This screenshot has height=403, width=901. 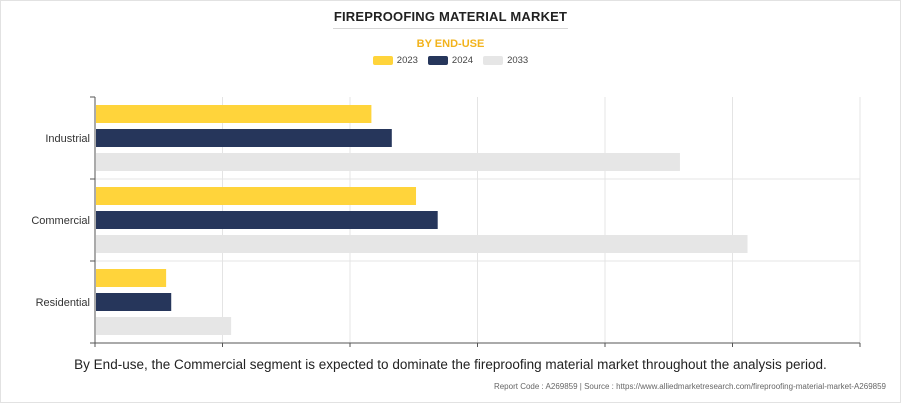 I want to click on legend-swatch-2024, so click(x=437, y=60).